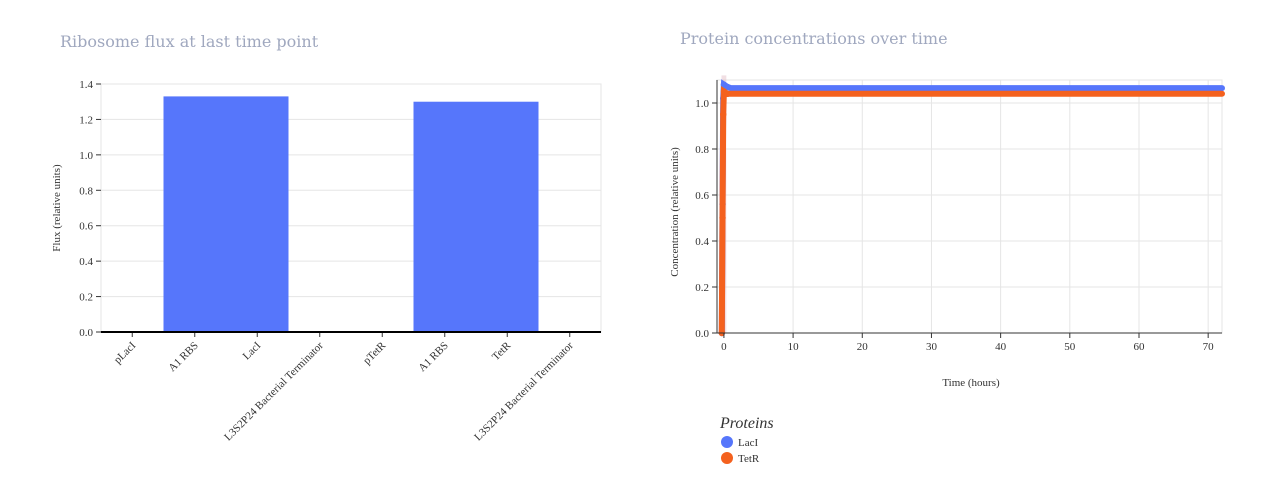  What do you see at coordinates (252, 350) in the screenshot?
I see `x-tick-label: LacI` at bounding box center [252, 350].